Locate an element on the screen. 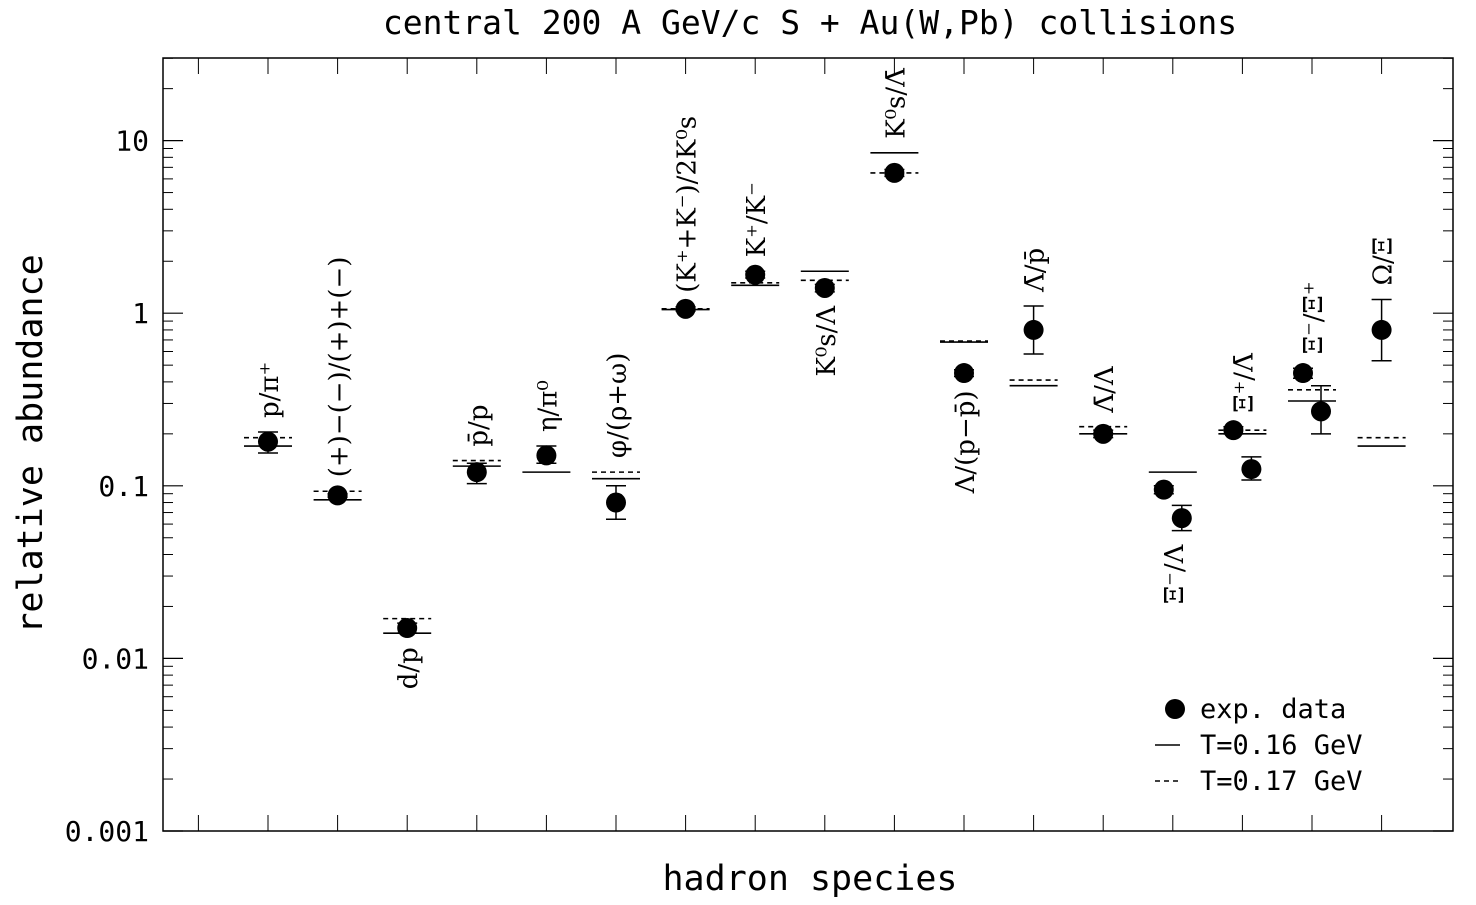 The image size is (1476, 905). y-axis-label: relative abundance is located at coordinates (31, 443).